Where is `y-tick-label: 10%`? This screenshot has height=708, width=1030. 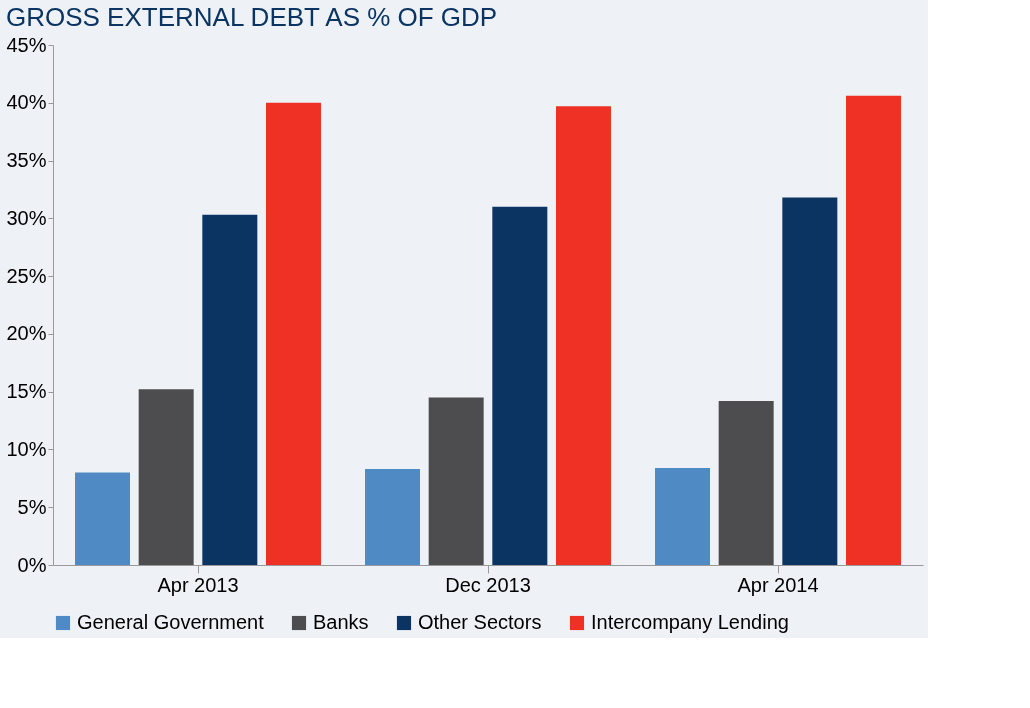
y-tick-label: 10% is located at coordinates (26, 448).